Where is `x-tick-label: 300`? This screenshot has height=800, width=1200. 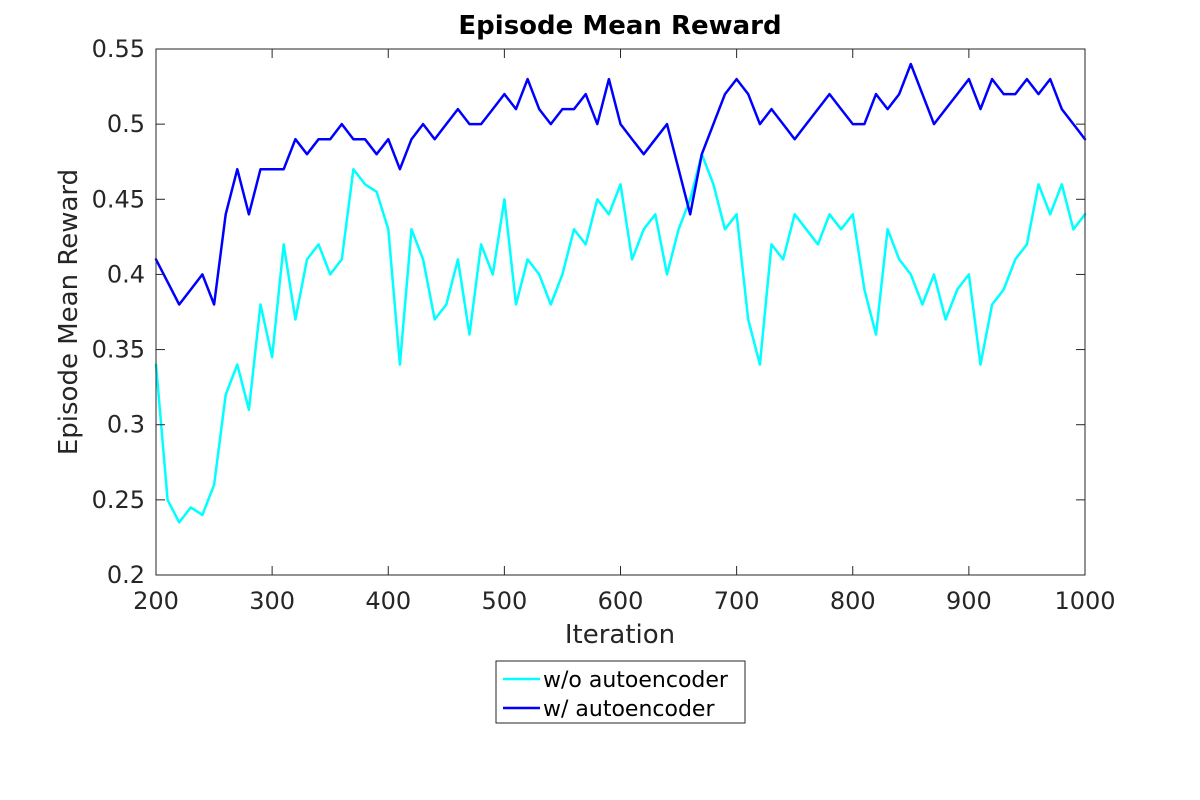 x-tick-label: 300 is located at coordinates (272, 601).